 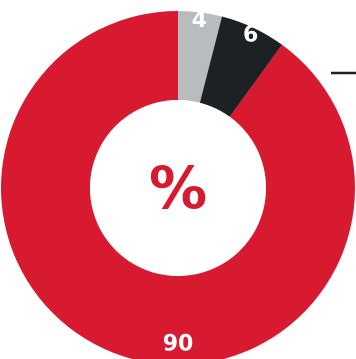 I want to click on slice-label-6: 6, so click(x=250, y=35).